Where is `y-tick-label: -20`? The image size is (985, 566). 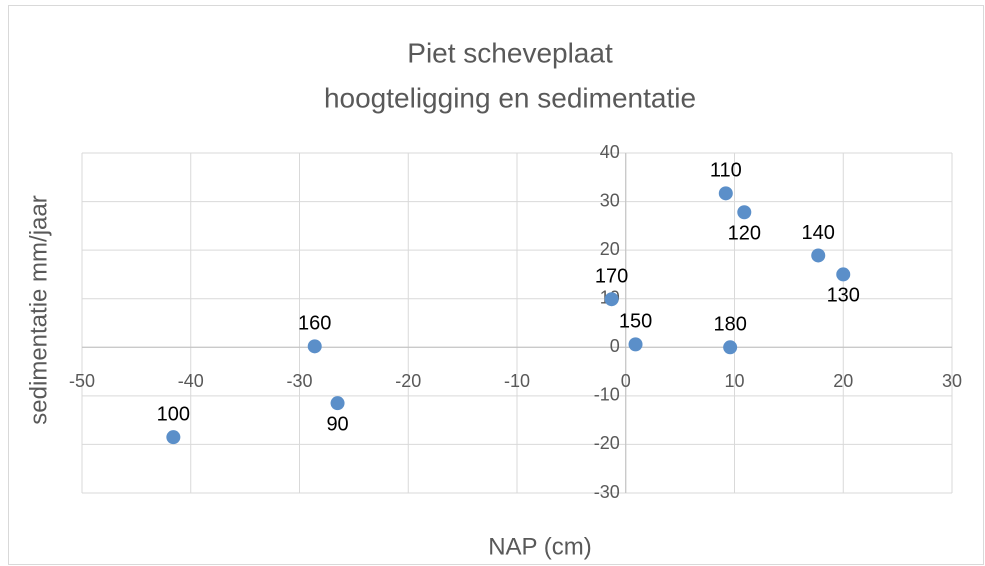
y-tick-label: -20 is located at coordinates (607, 443).